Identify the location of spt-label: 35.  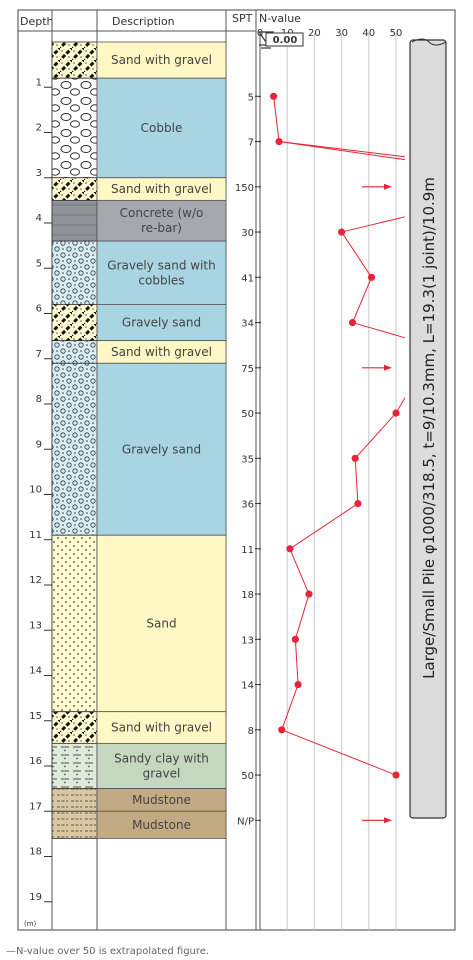
(247, 459).